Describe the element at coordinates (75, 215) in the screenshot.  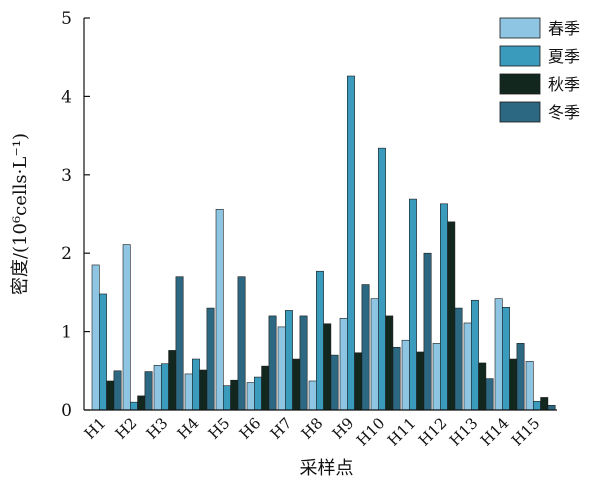
I see `y-axis-ticks: 0 1 2 3 4 5` at that location.